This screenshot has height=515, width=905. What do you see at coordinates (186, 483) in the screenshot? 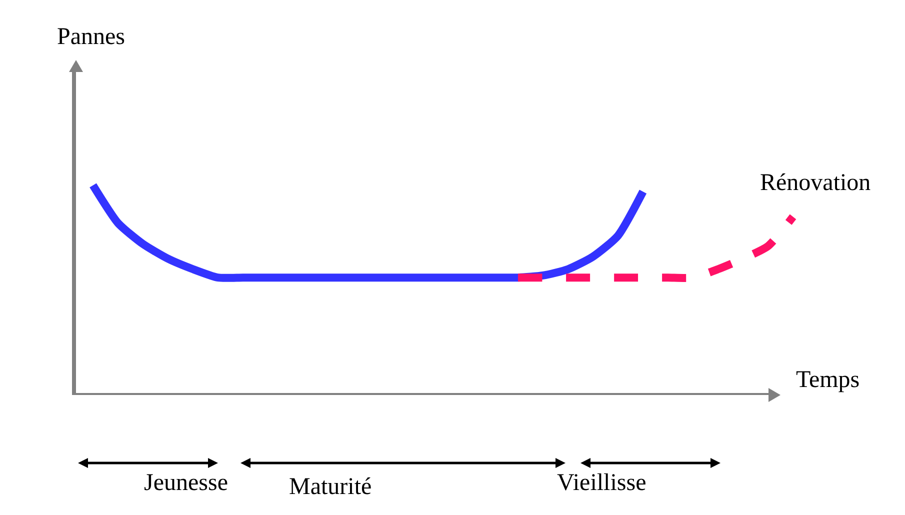
I see `text: Jeunesse` at bounding box center [186, 483].